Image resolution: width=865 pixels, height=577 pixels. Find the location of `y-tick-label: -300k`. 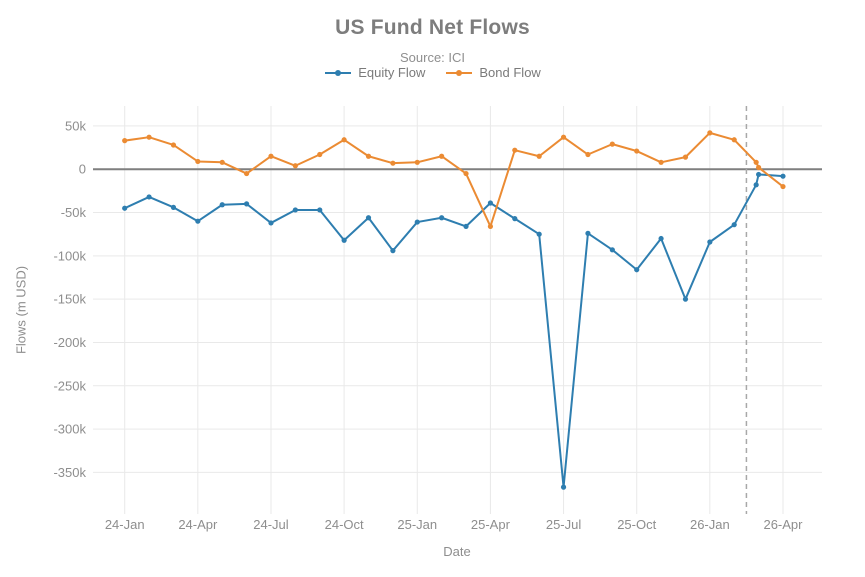

y-tick-label: -300k is located at coordinates (69, 429).